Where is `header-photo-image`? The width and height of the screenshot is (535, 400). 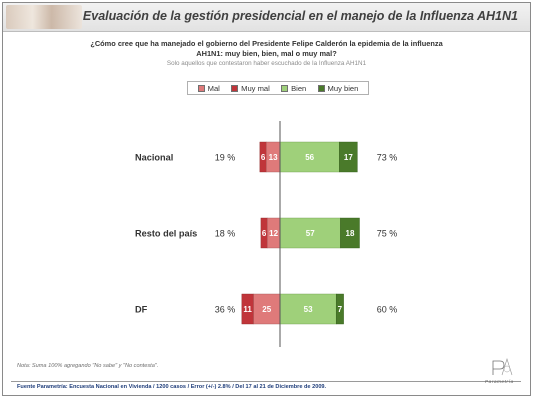 header-photo-image is located at coordinates (44, 17).